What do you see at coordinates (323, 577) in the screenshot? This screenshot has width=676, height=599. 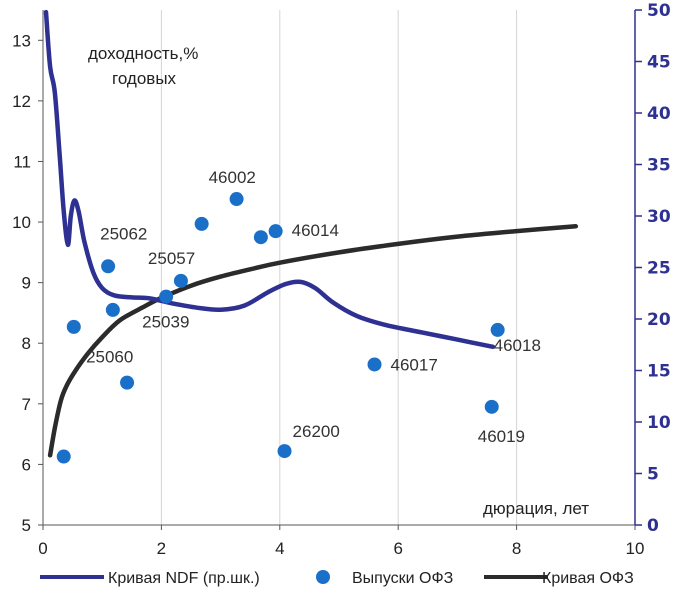 I see `legend-ofz-issues-marker` at bounding box center [323, 577].